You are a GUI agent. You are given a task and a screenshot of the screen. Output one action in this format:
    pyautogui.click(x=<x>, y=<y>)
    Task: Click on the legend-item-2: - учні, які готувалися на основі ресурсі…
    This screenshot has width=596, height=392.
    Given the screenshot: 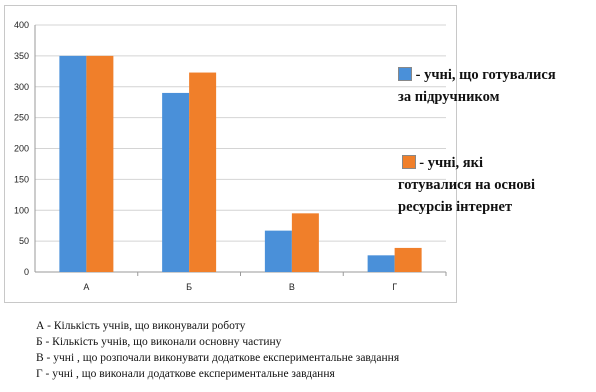 What is the action you would take?
    pyautogui.click(x=466, y=185)
    